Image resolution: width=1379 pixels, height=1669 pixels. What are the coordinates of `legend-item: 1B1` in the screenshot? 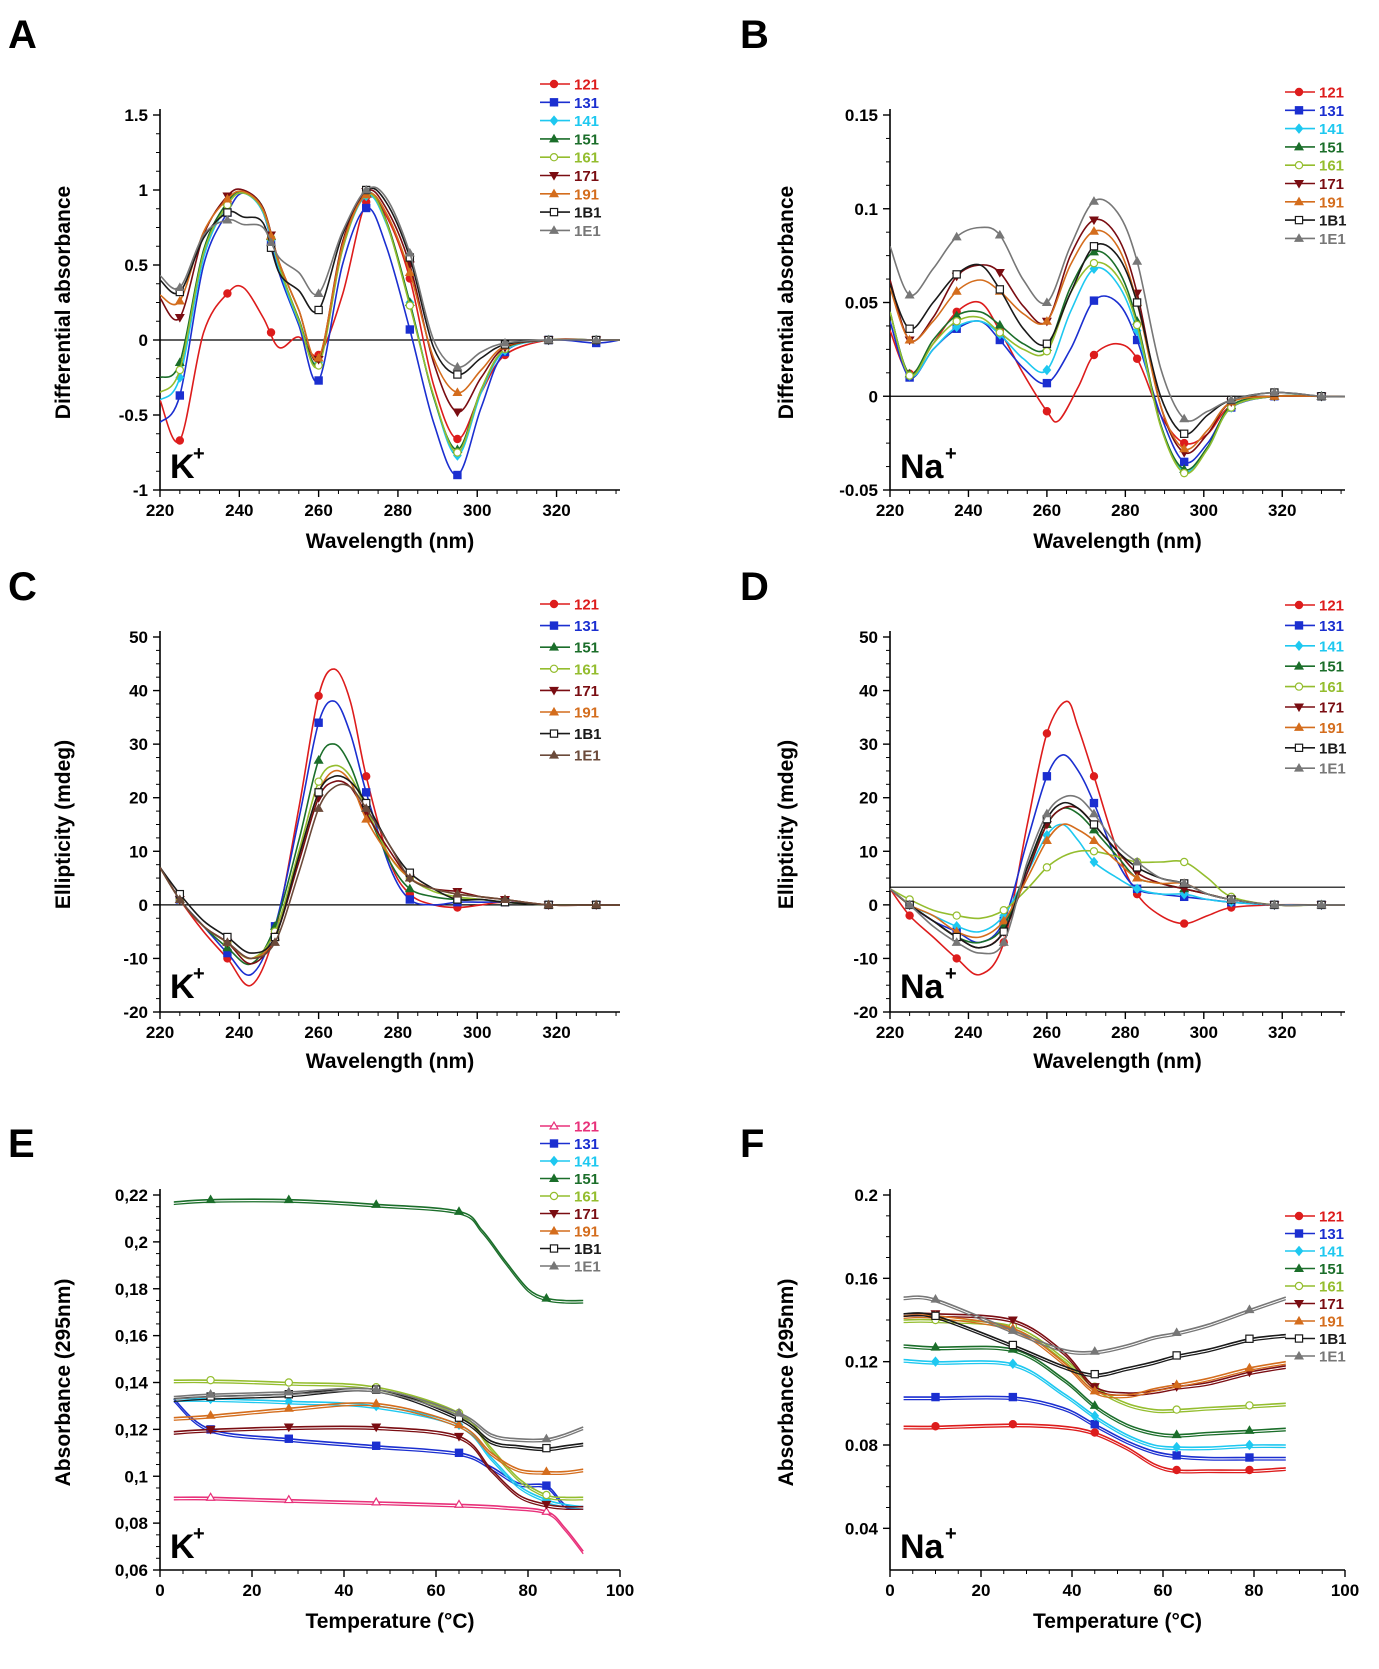 It's located at (1316, 748).